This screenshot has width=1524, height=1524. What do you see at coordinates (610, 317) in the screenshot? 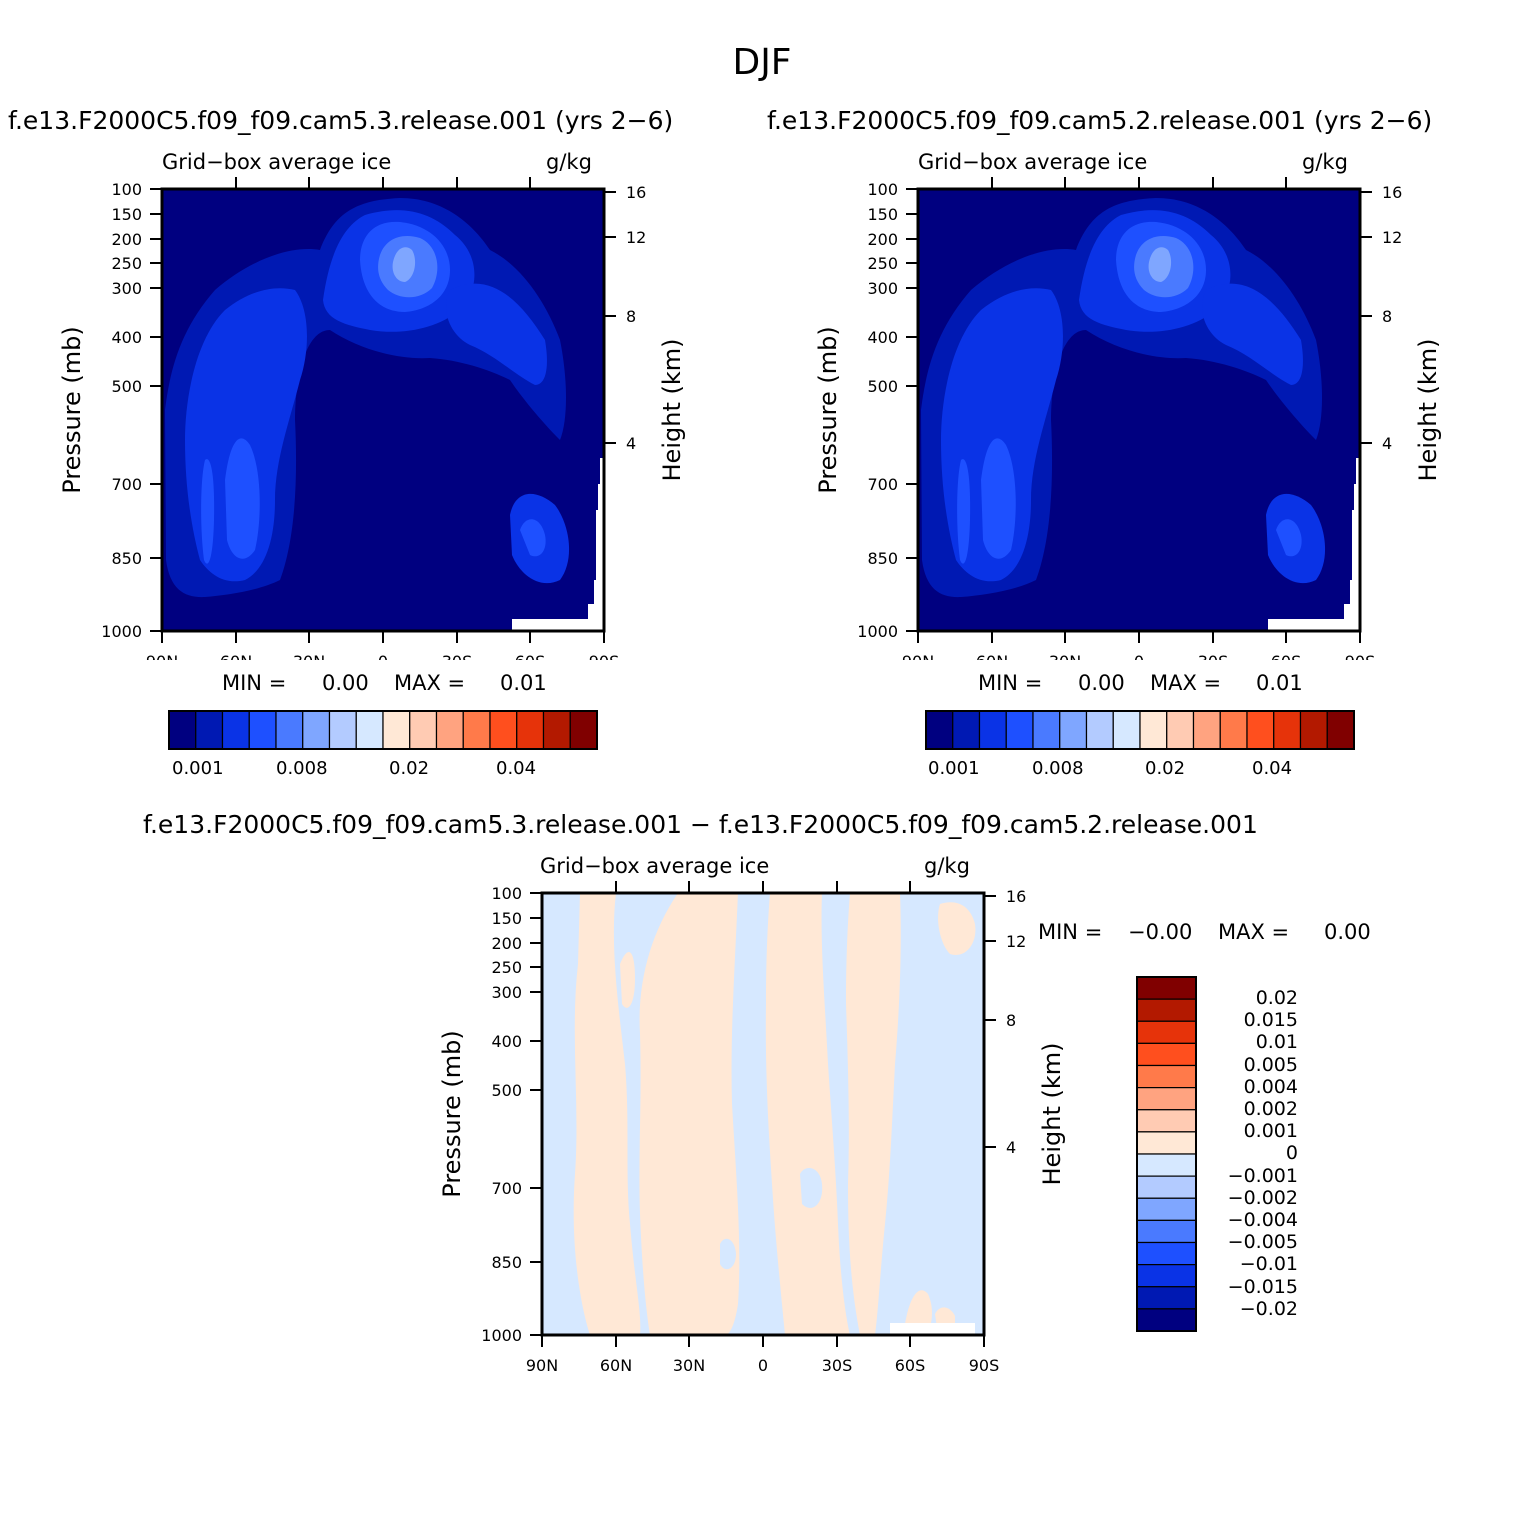
I see `panel1-height-ticks` at bounding box center [610, 317].